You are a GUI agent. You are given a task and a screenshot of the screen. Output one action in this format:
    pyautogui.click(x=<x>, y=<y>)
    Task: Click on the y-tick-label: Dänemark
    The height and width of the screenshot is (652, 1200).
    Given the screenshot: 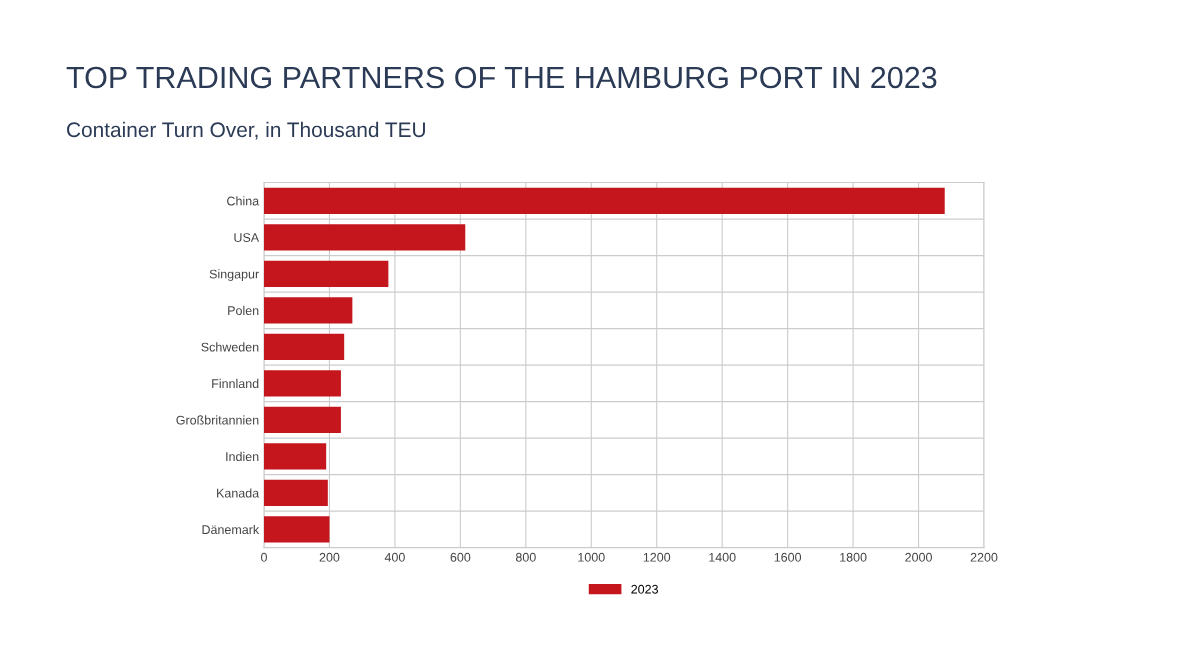 What is the action you would take?
    pyautogui.click(x=231, y=529)
    